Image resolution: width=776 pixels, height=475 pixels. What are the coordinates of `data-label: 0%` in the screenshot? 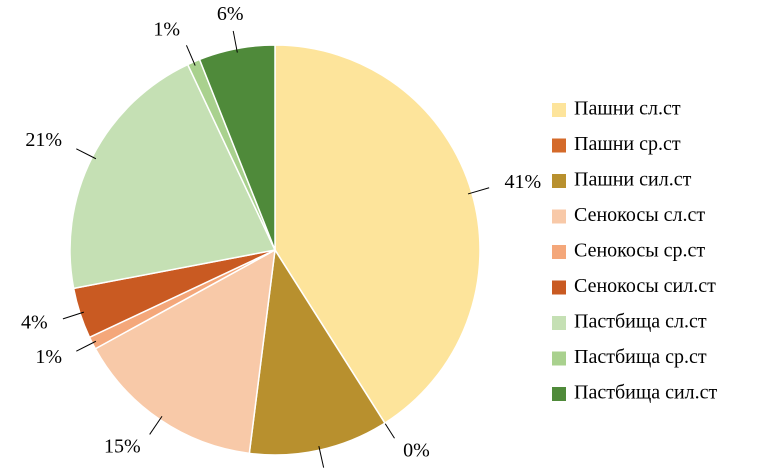 It's located at (416, 450).